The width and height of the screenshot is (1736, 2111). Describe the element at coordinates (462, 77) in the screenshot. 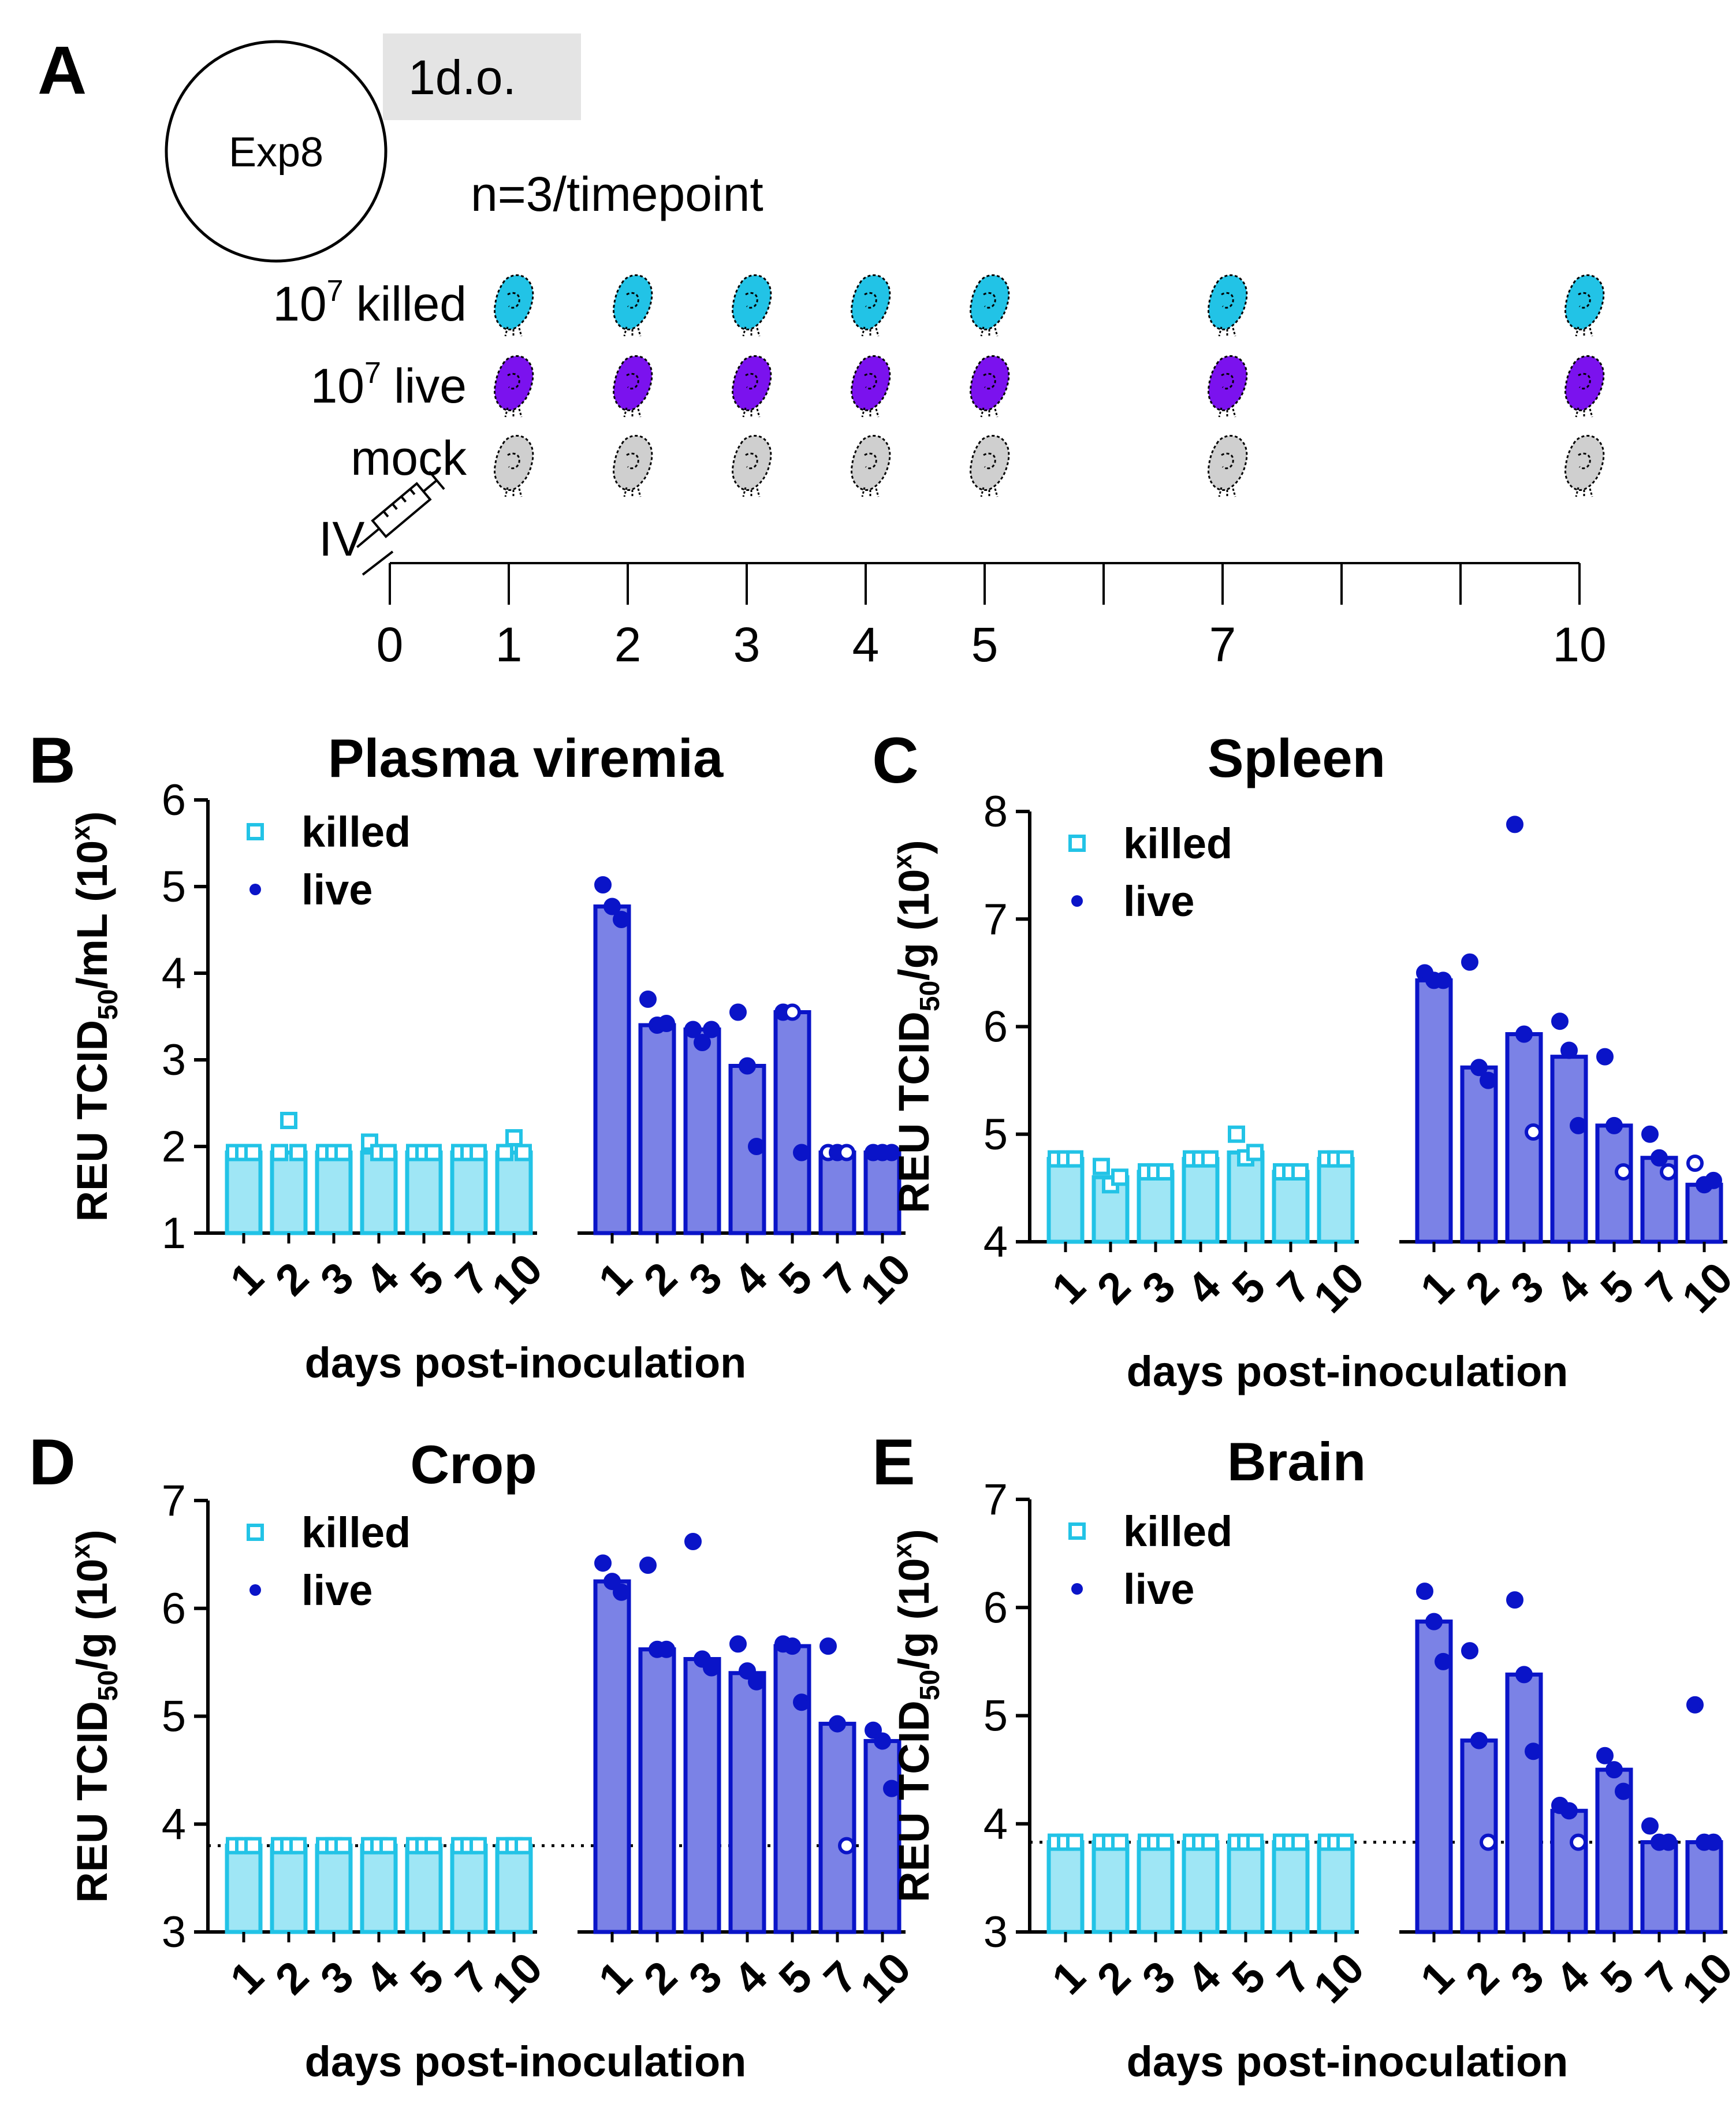

I see `age-label: 1d.o.` at that location.